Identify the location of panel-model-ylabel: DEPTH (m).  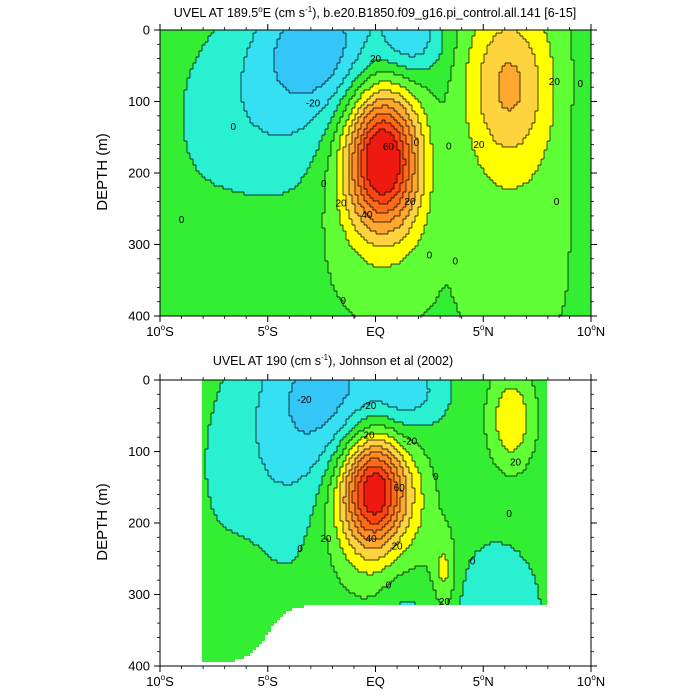
(102, 172).